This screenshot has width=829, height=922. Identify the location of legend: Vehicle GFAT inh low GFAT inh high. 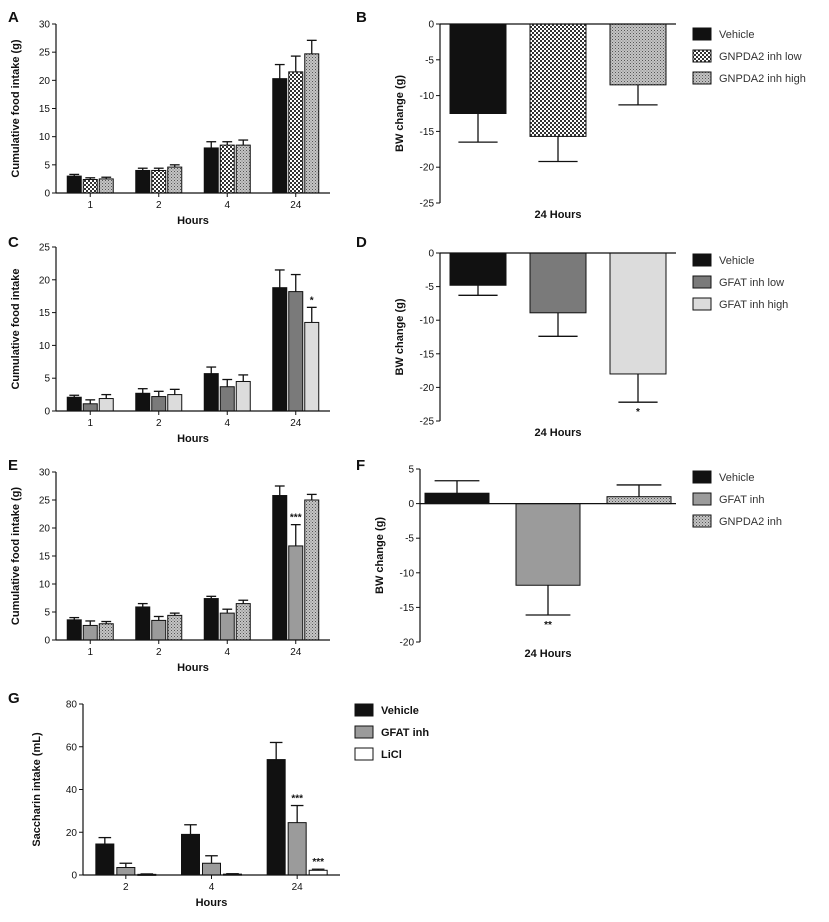
(740, 282).